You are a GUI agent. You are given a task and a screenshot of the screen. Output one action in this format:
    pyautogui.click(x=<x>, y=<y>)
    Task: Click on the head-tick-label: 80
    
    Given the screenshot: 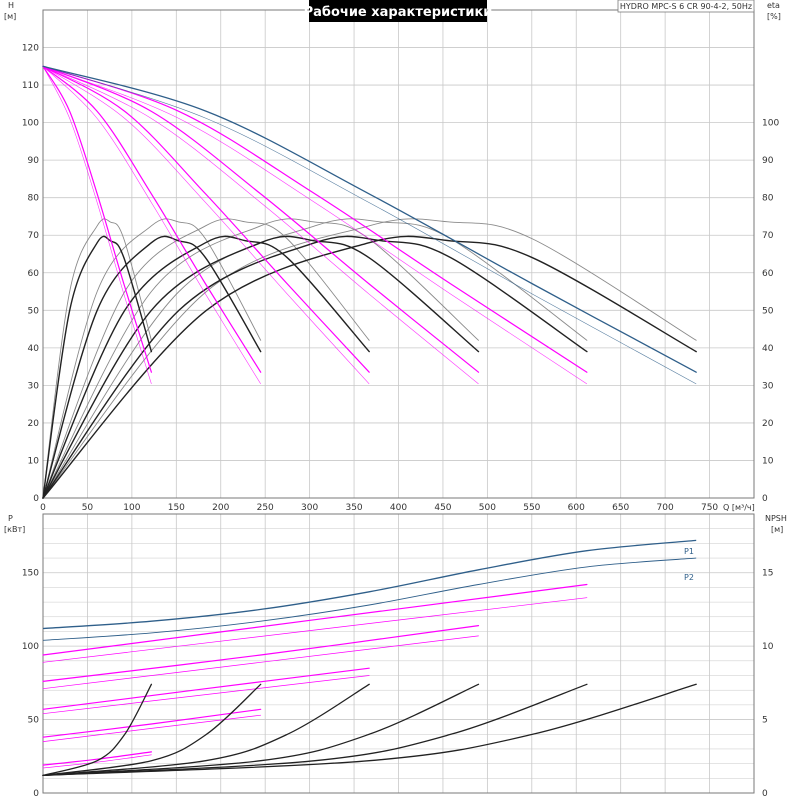 What is the action you would take?
    pyautogui.click(x=34, y=199)
    